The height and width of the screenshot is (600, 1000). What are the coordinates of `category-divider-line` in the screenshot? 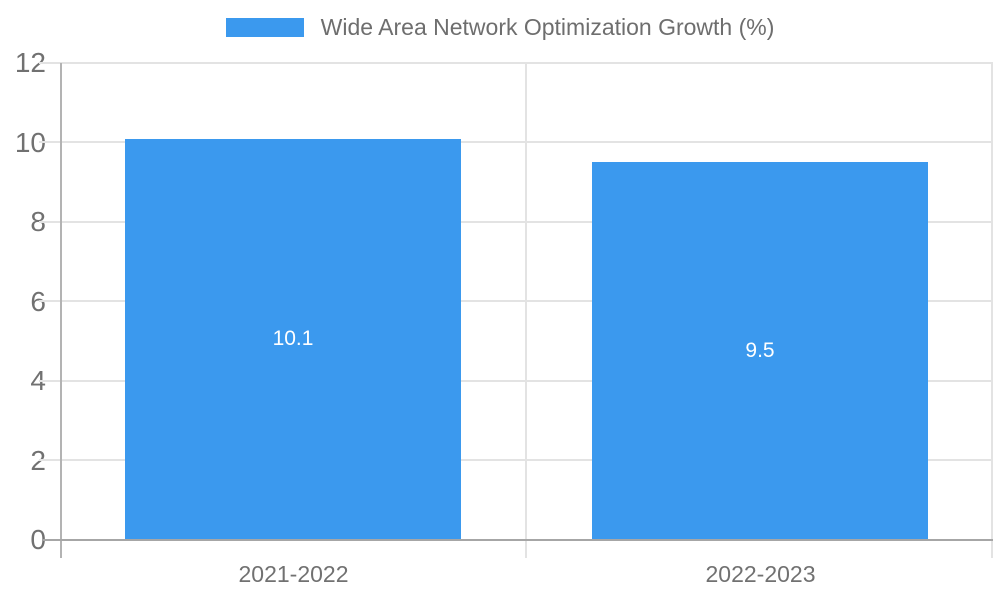 It's located at (526, 310).